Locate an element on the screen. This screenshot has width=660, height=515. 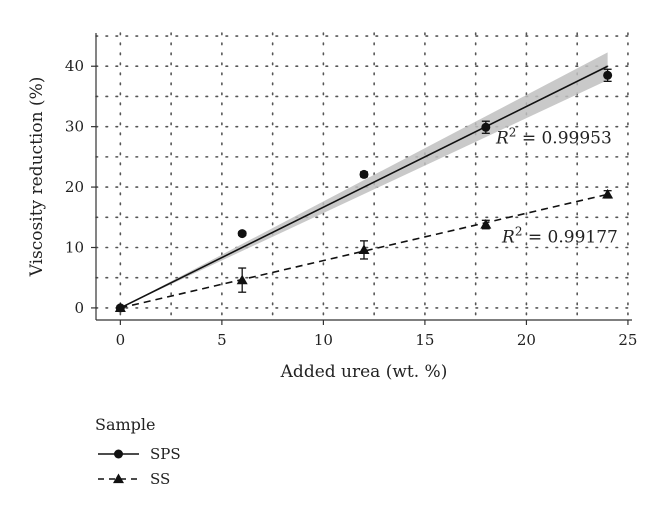
legend-label: SPS is located at coordinates (165, 454).